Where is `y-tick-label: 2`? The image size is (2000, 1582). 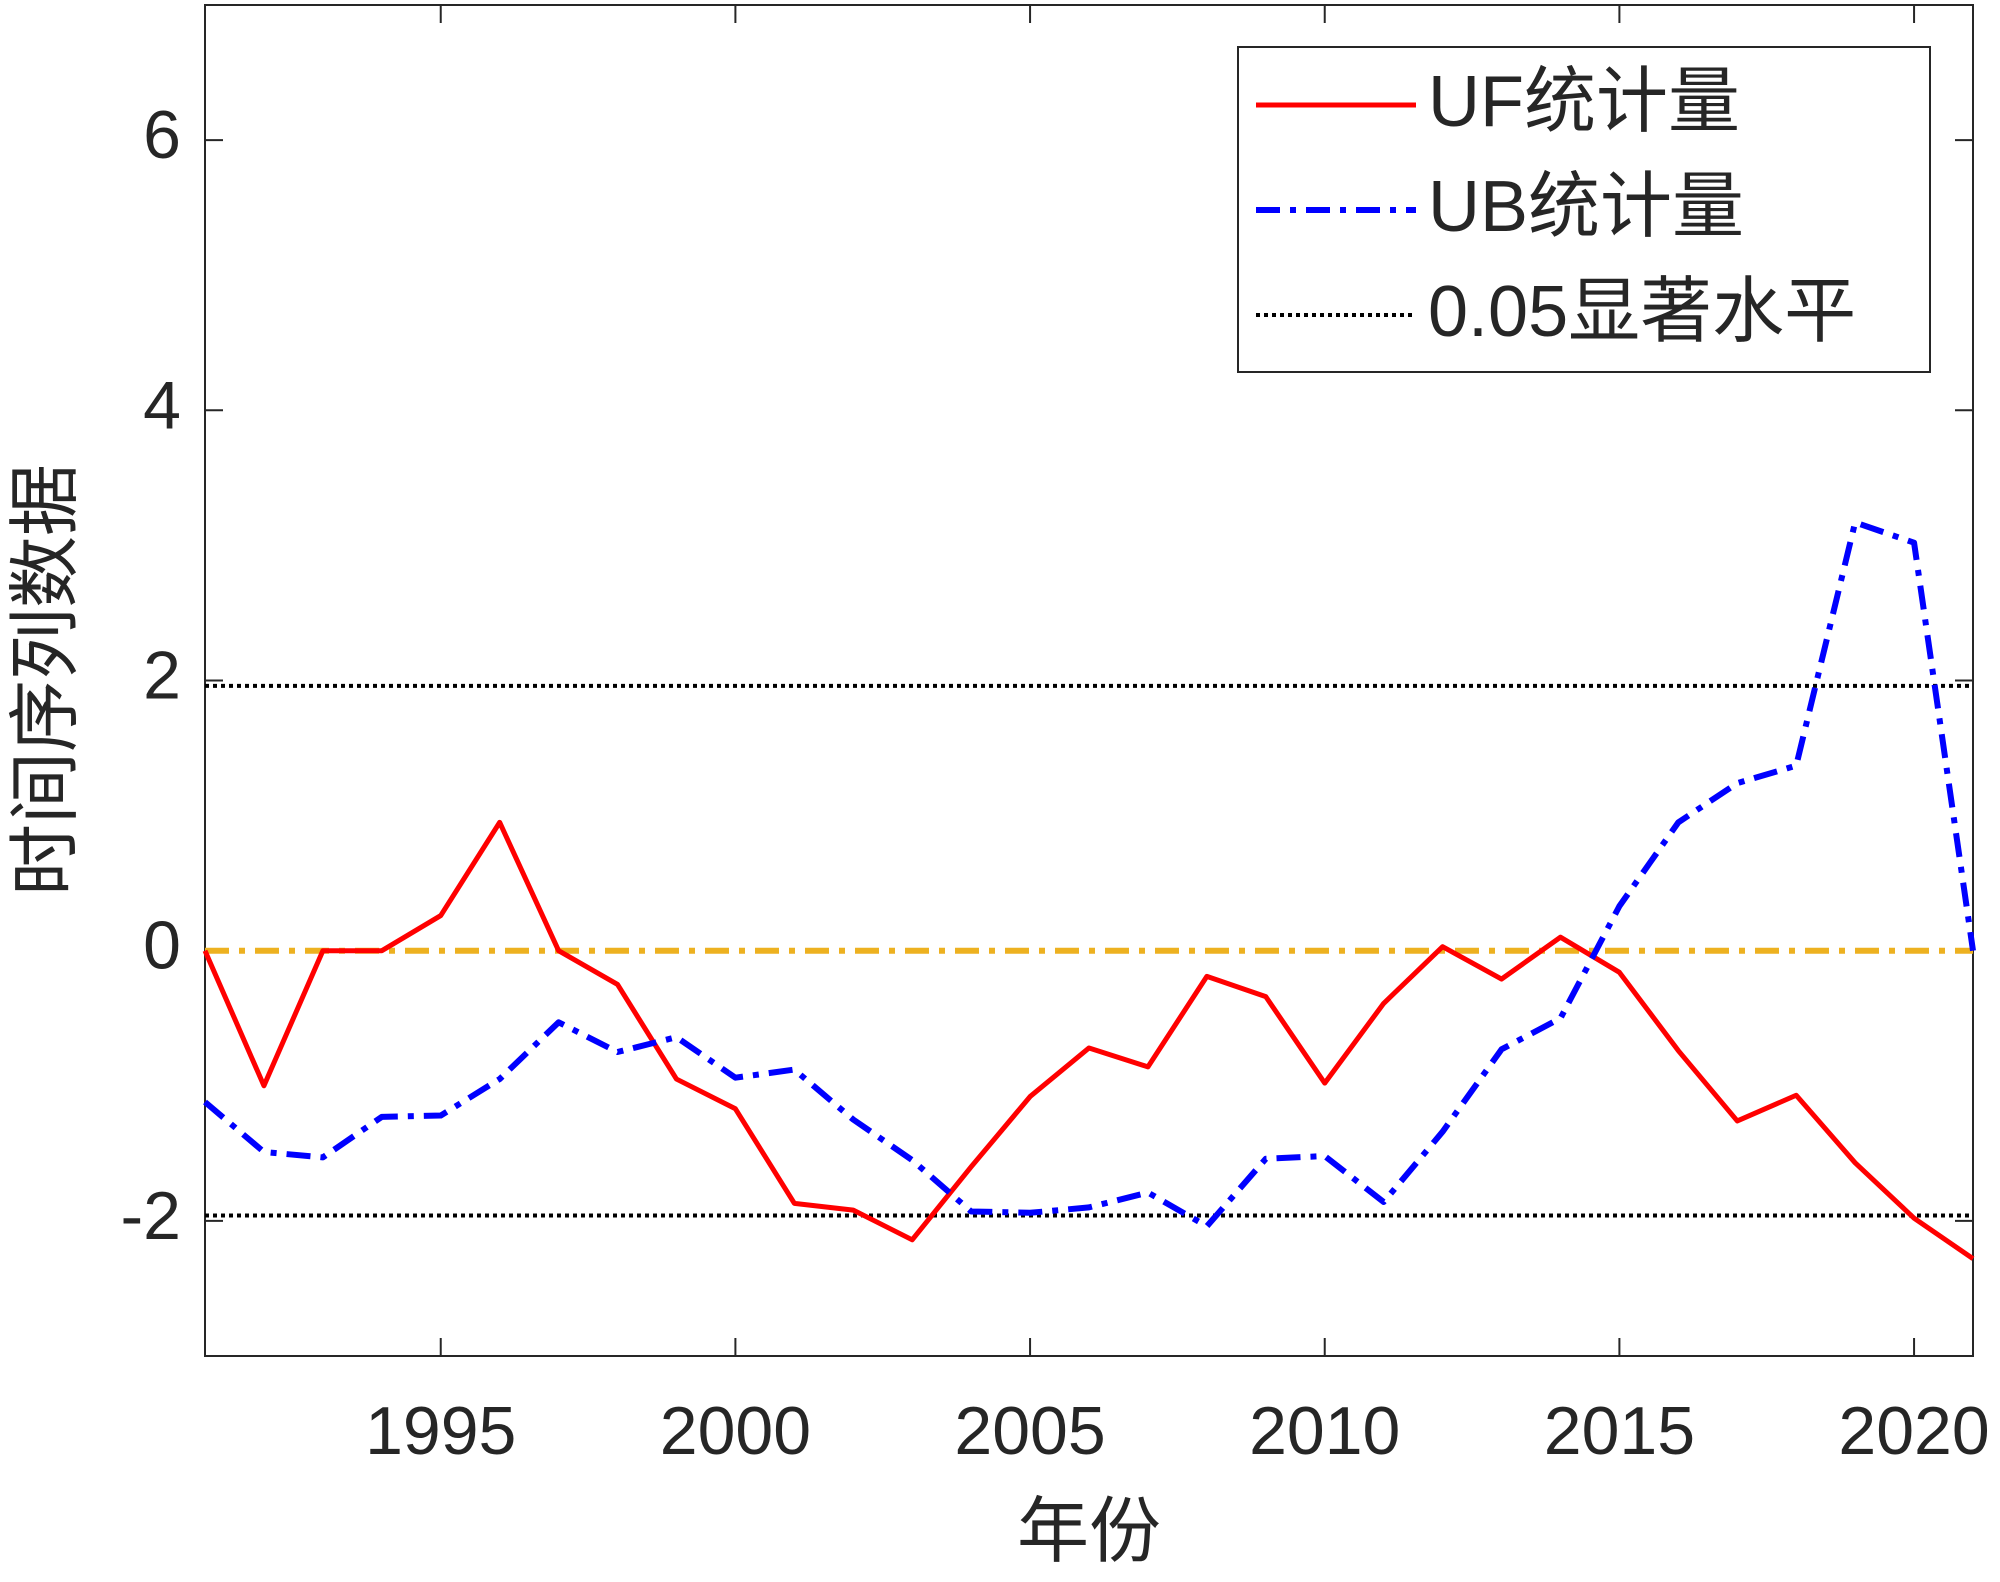
y-tick-label: 2 is located at coordinates (162, 675).